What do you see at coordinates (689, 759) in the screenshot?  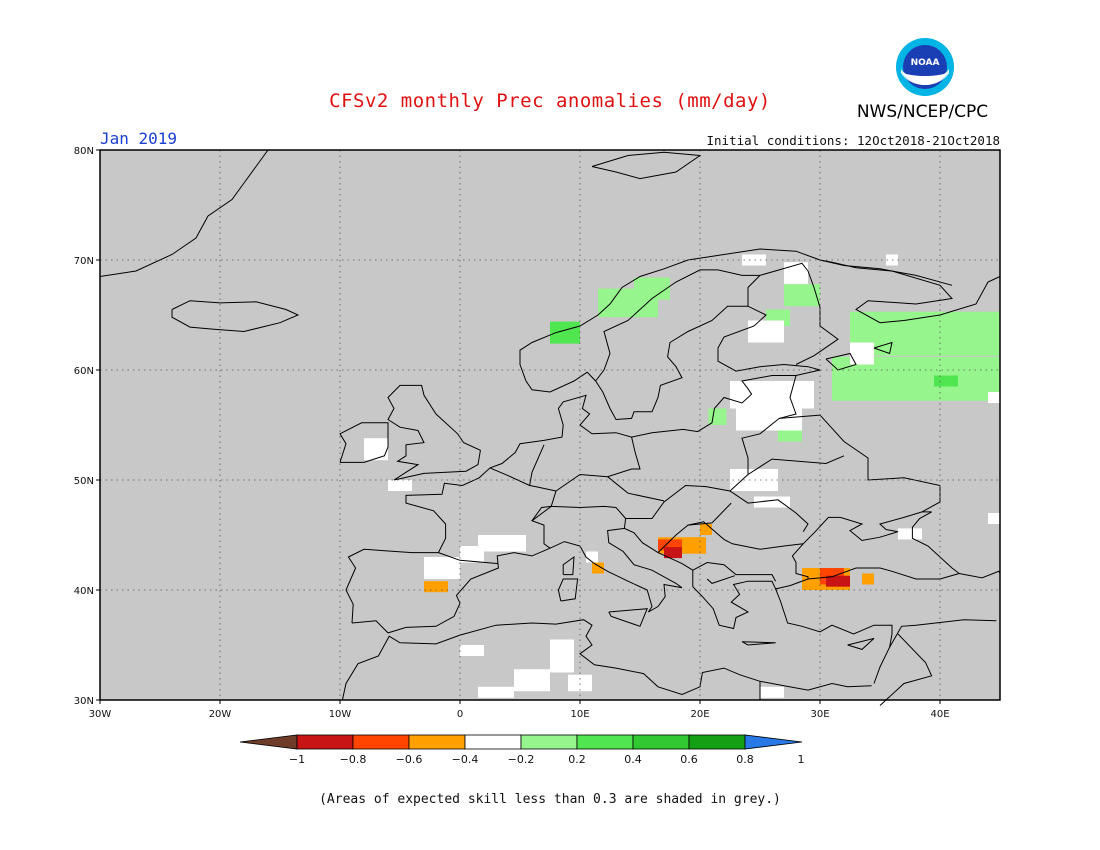 I see `colorbar-label: 0.6` at bounding box center [689, 759].